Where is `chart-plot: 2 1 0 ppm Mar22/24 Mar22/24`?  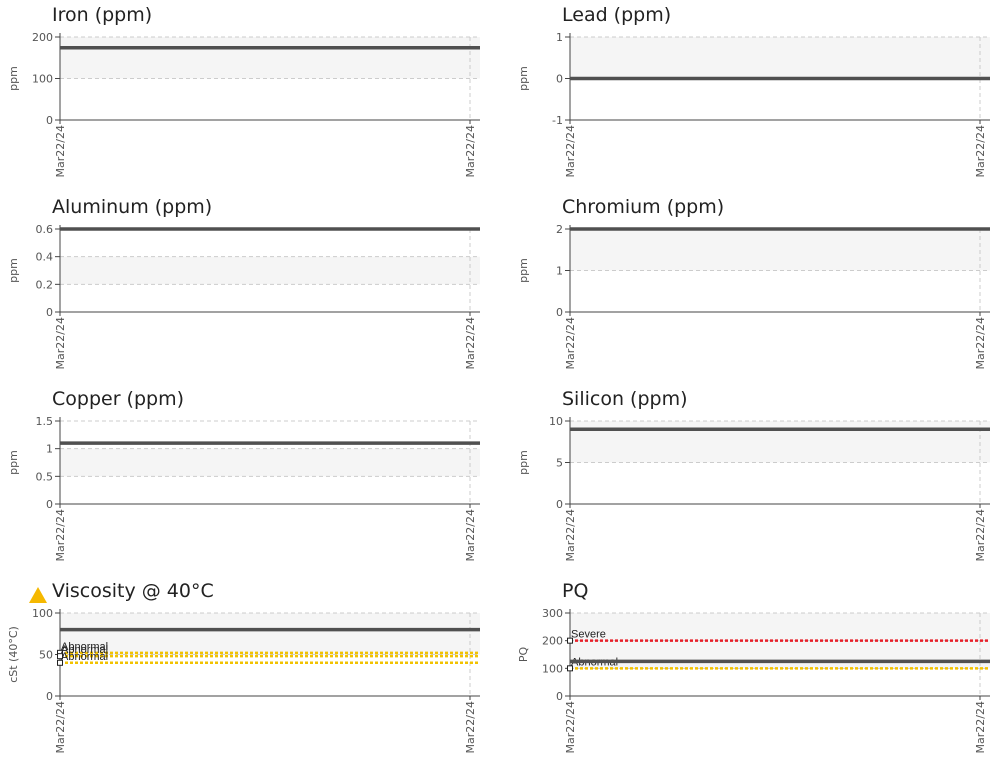 chart-plot: 2 1 0 ppm Mar22/24 Mar22/24 is located at coordinates (755, 287).